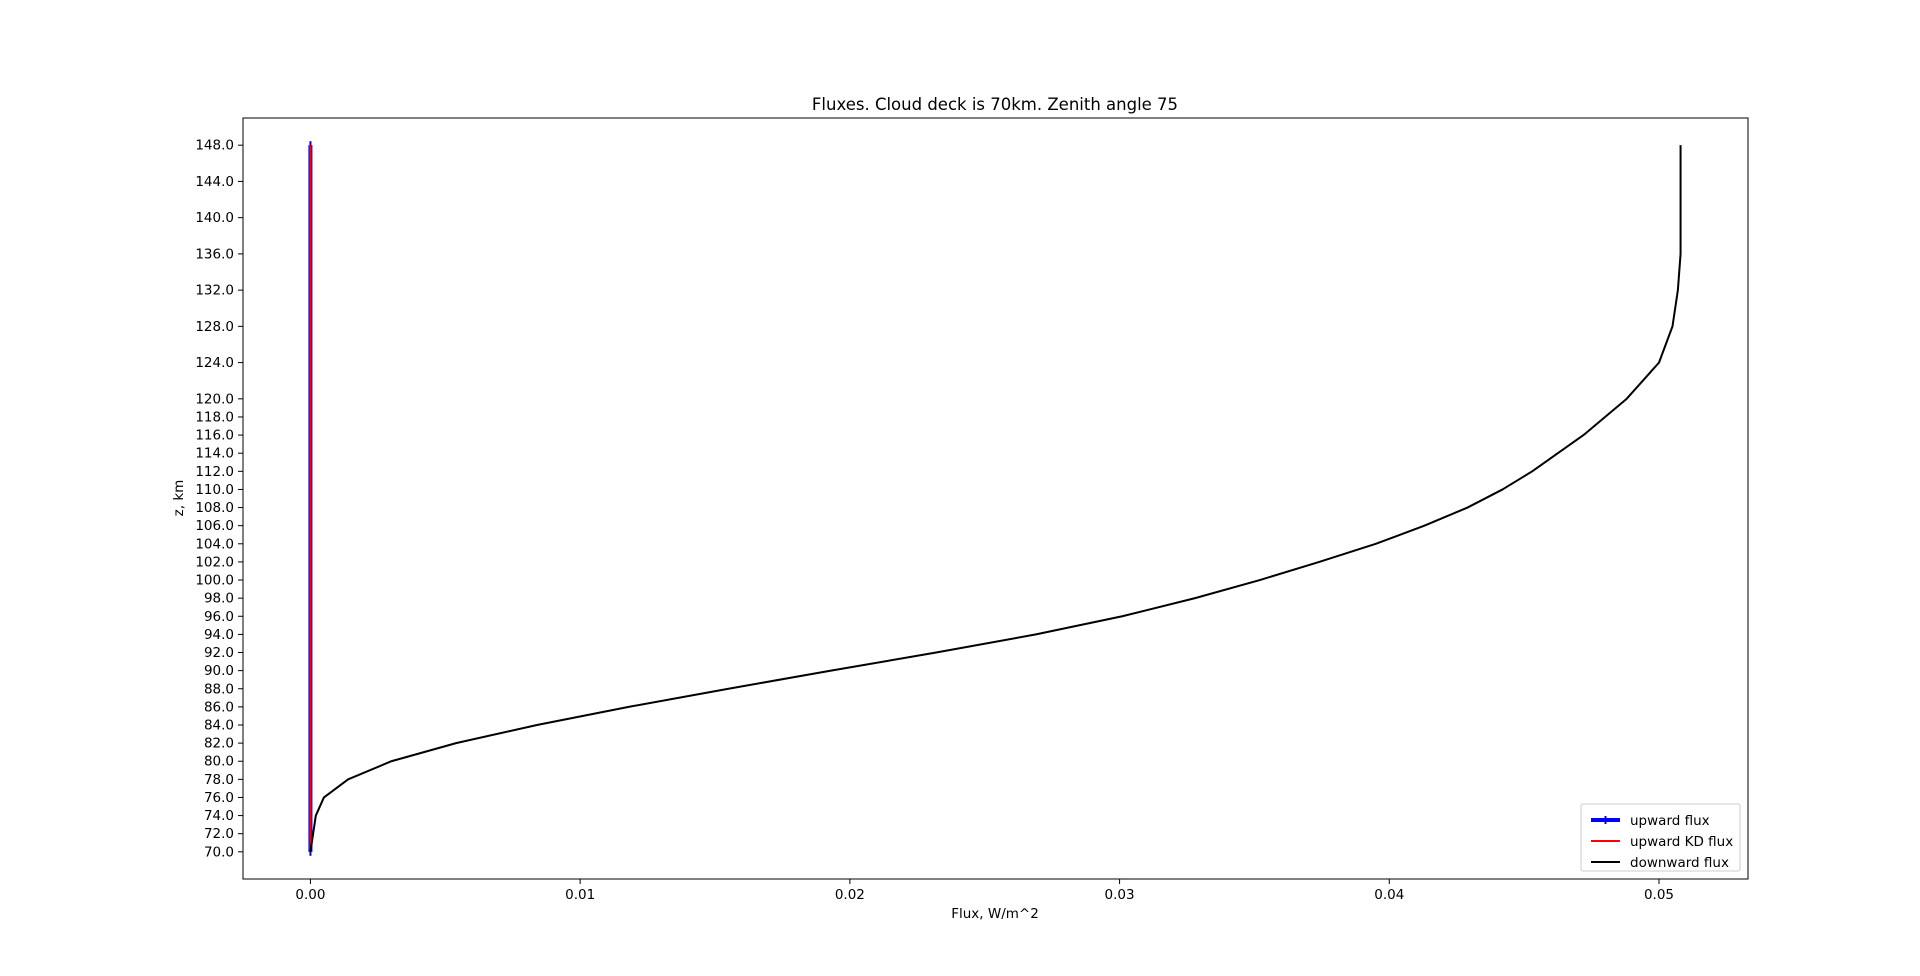 This screenshot has height=976, width=1920. What do you see at coordinates (214, 472) in the screenshot?
I see `y-tick-label: 112.0` at bounding box center [214, 472].